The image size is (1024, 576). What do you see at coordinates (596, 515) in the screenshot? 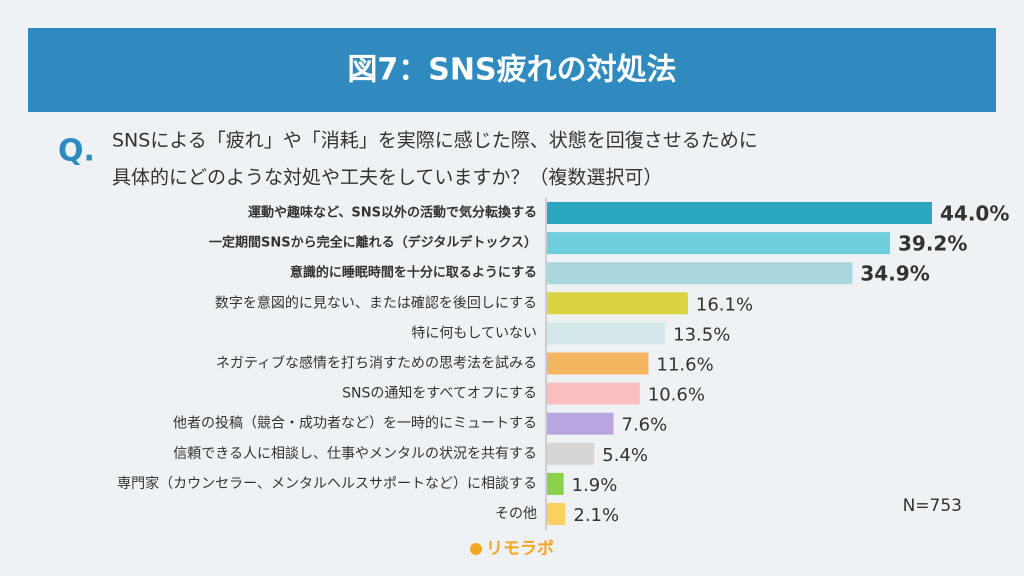
I see `value-label: 2.1%` at bounding box center [596, 515].